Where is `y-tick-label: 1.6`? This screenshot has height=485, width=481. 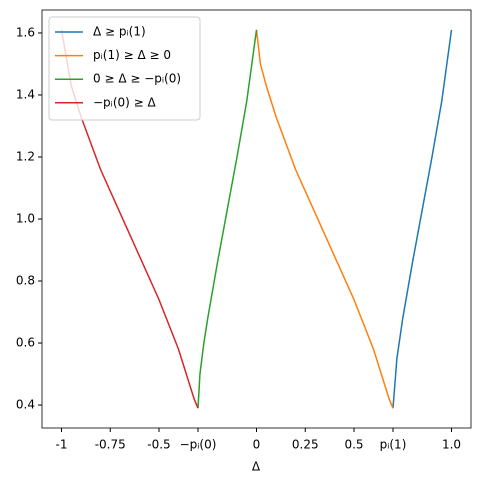
y-tick-label: 1.6 is located at coordinates (25, 32).